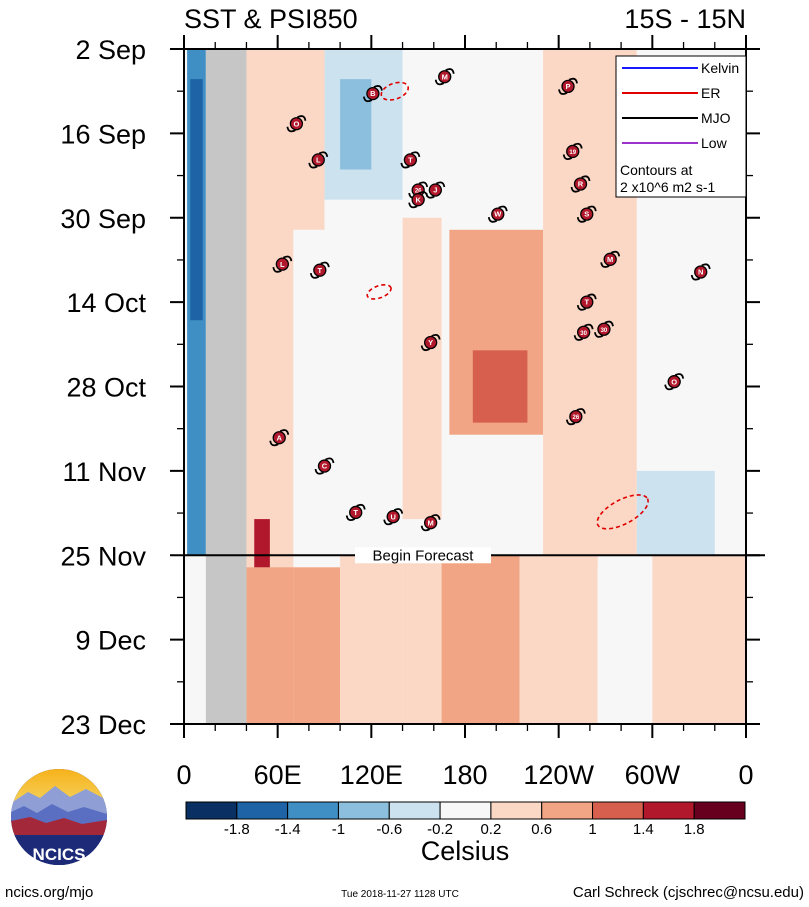 Image resolution: width=809 pixels, height=907 pixels. Describe the element at coordinates (745, 775) in the screenshot. I see `x-tick-label: 0` at that location.